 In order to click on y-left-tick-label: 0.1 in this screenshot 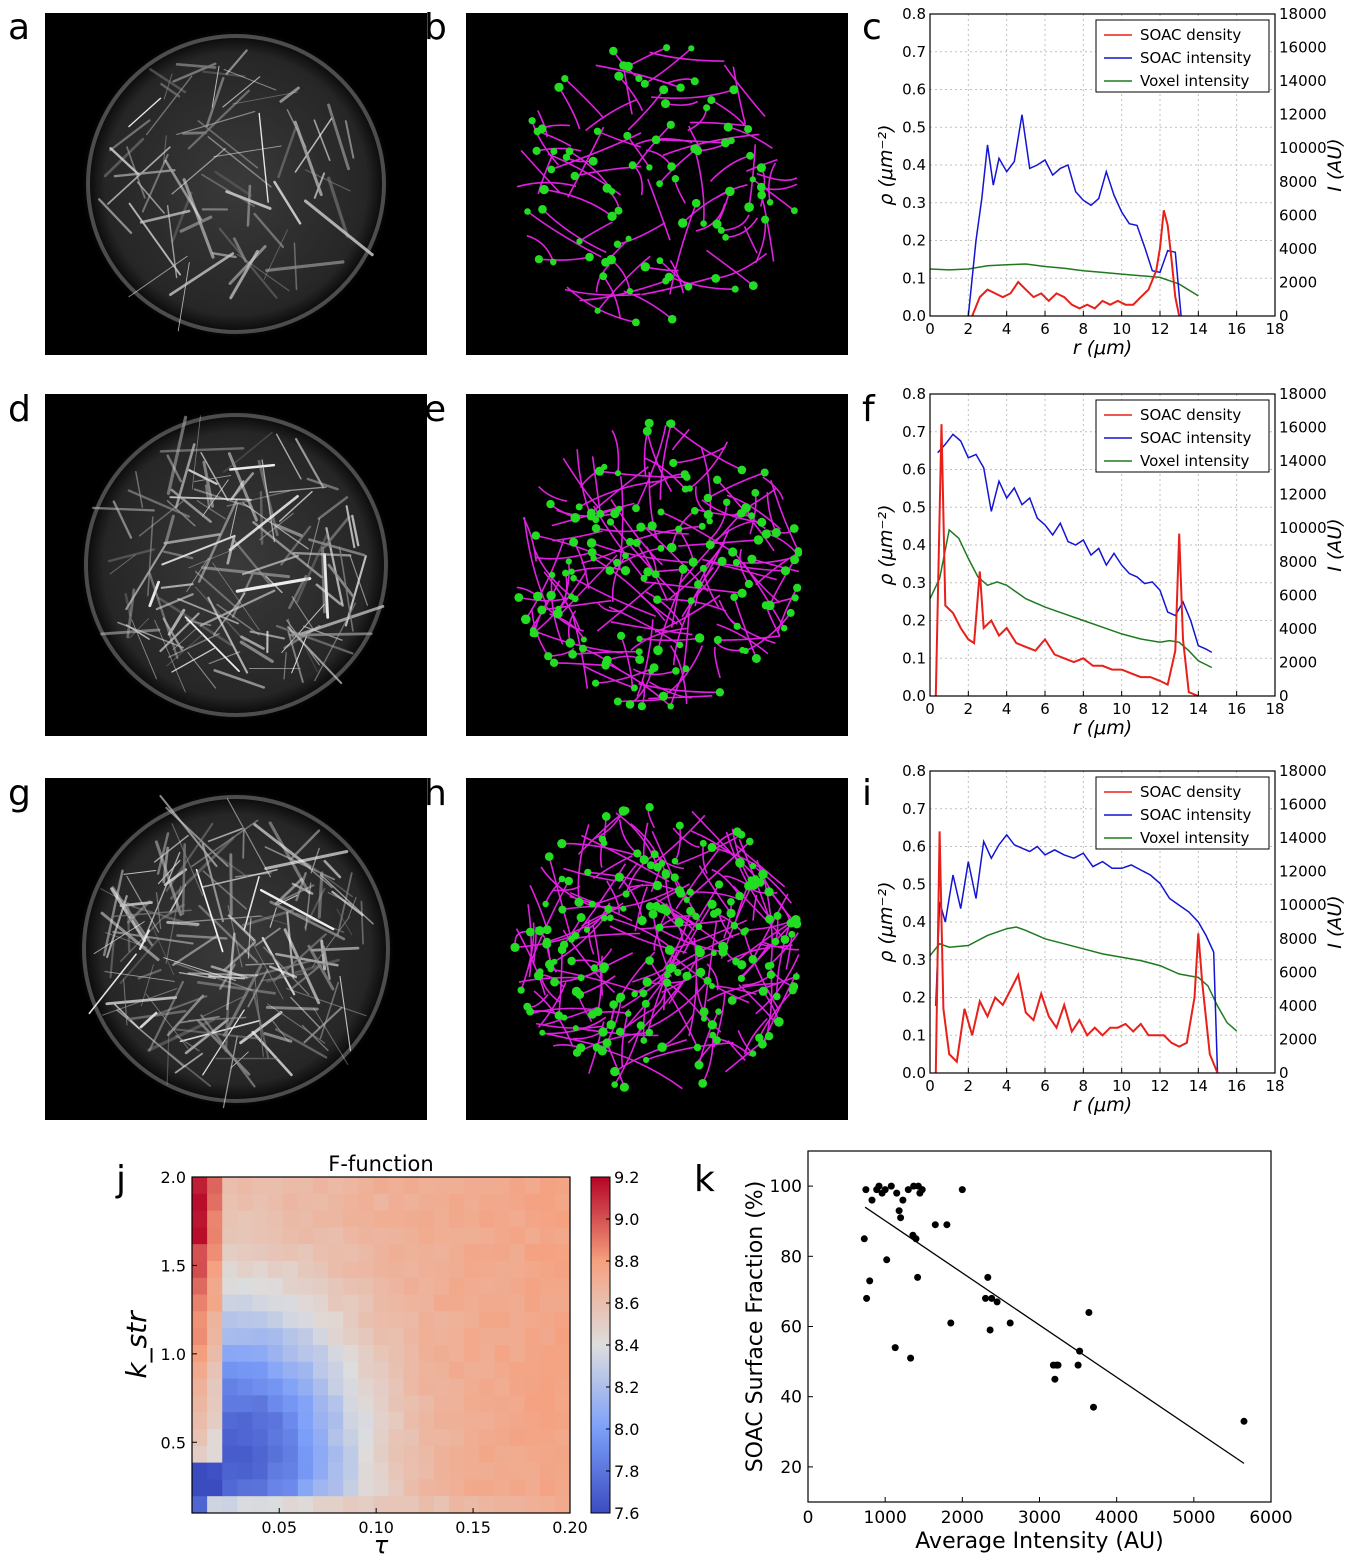, I will do `click(914, 658)`.